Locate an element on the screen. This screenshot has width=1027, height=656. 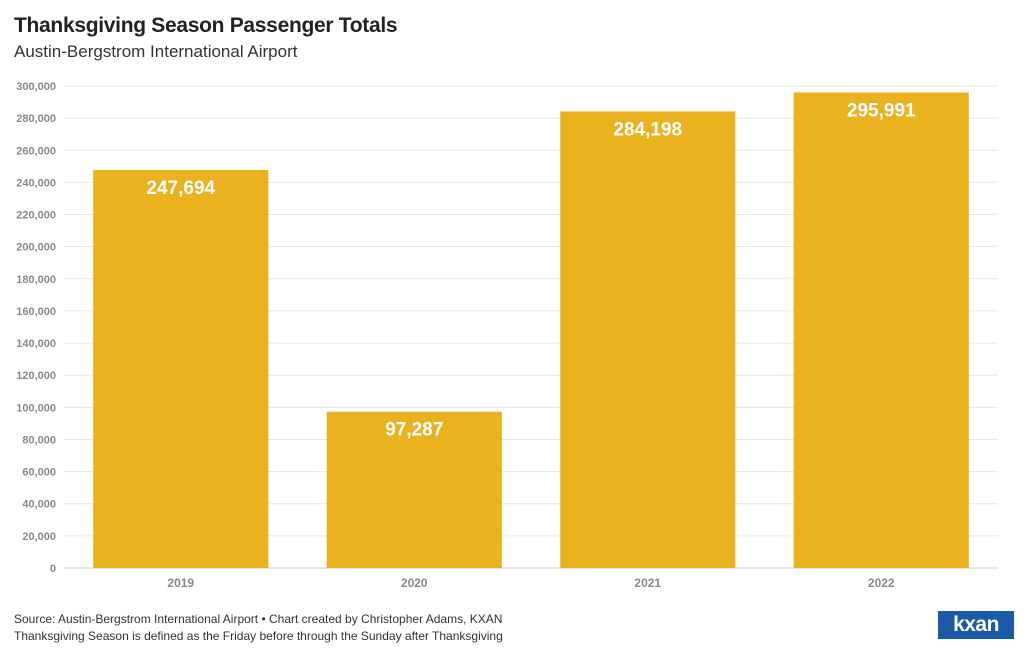
y-tick-label: 180,000 is located at coordinates (36, 280).